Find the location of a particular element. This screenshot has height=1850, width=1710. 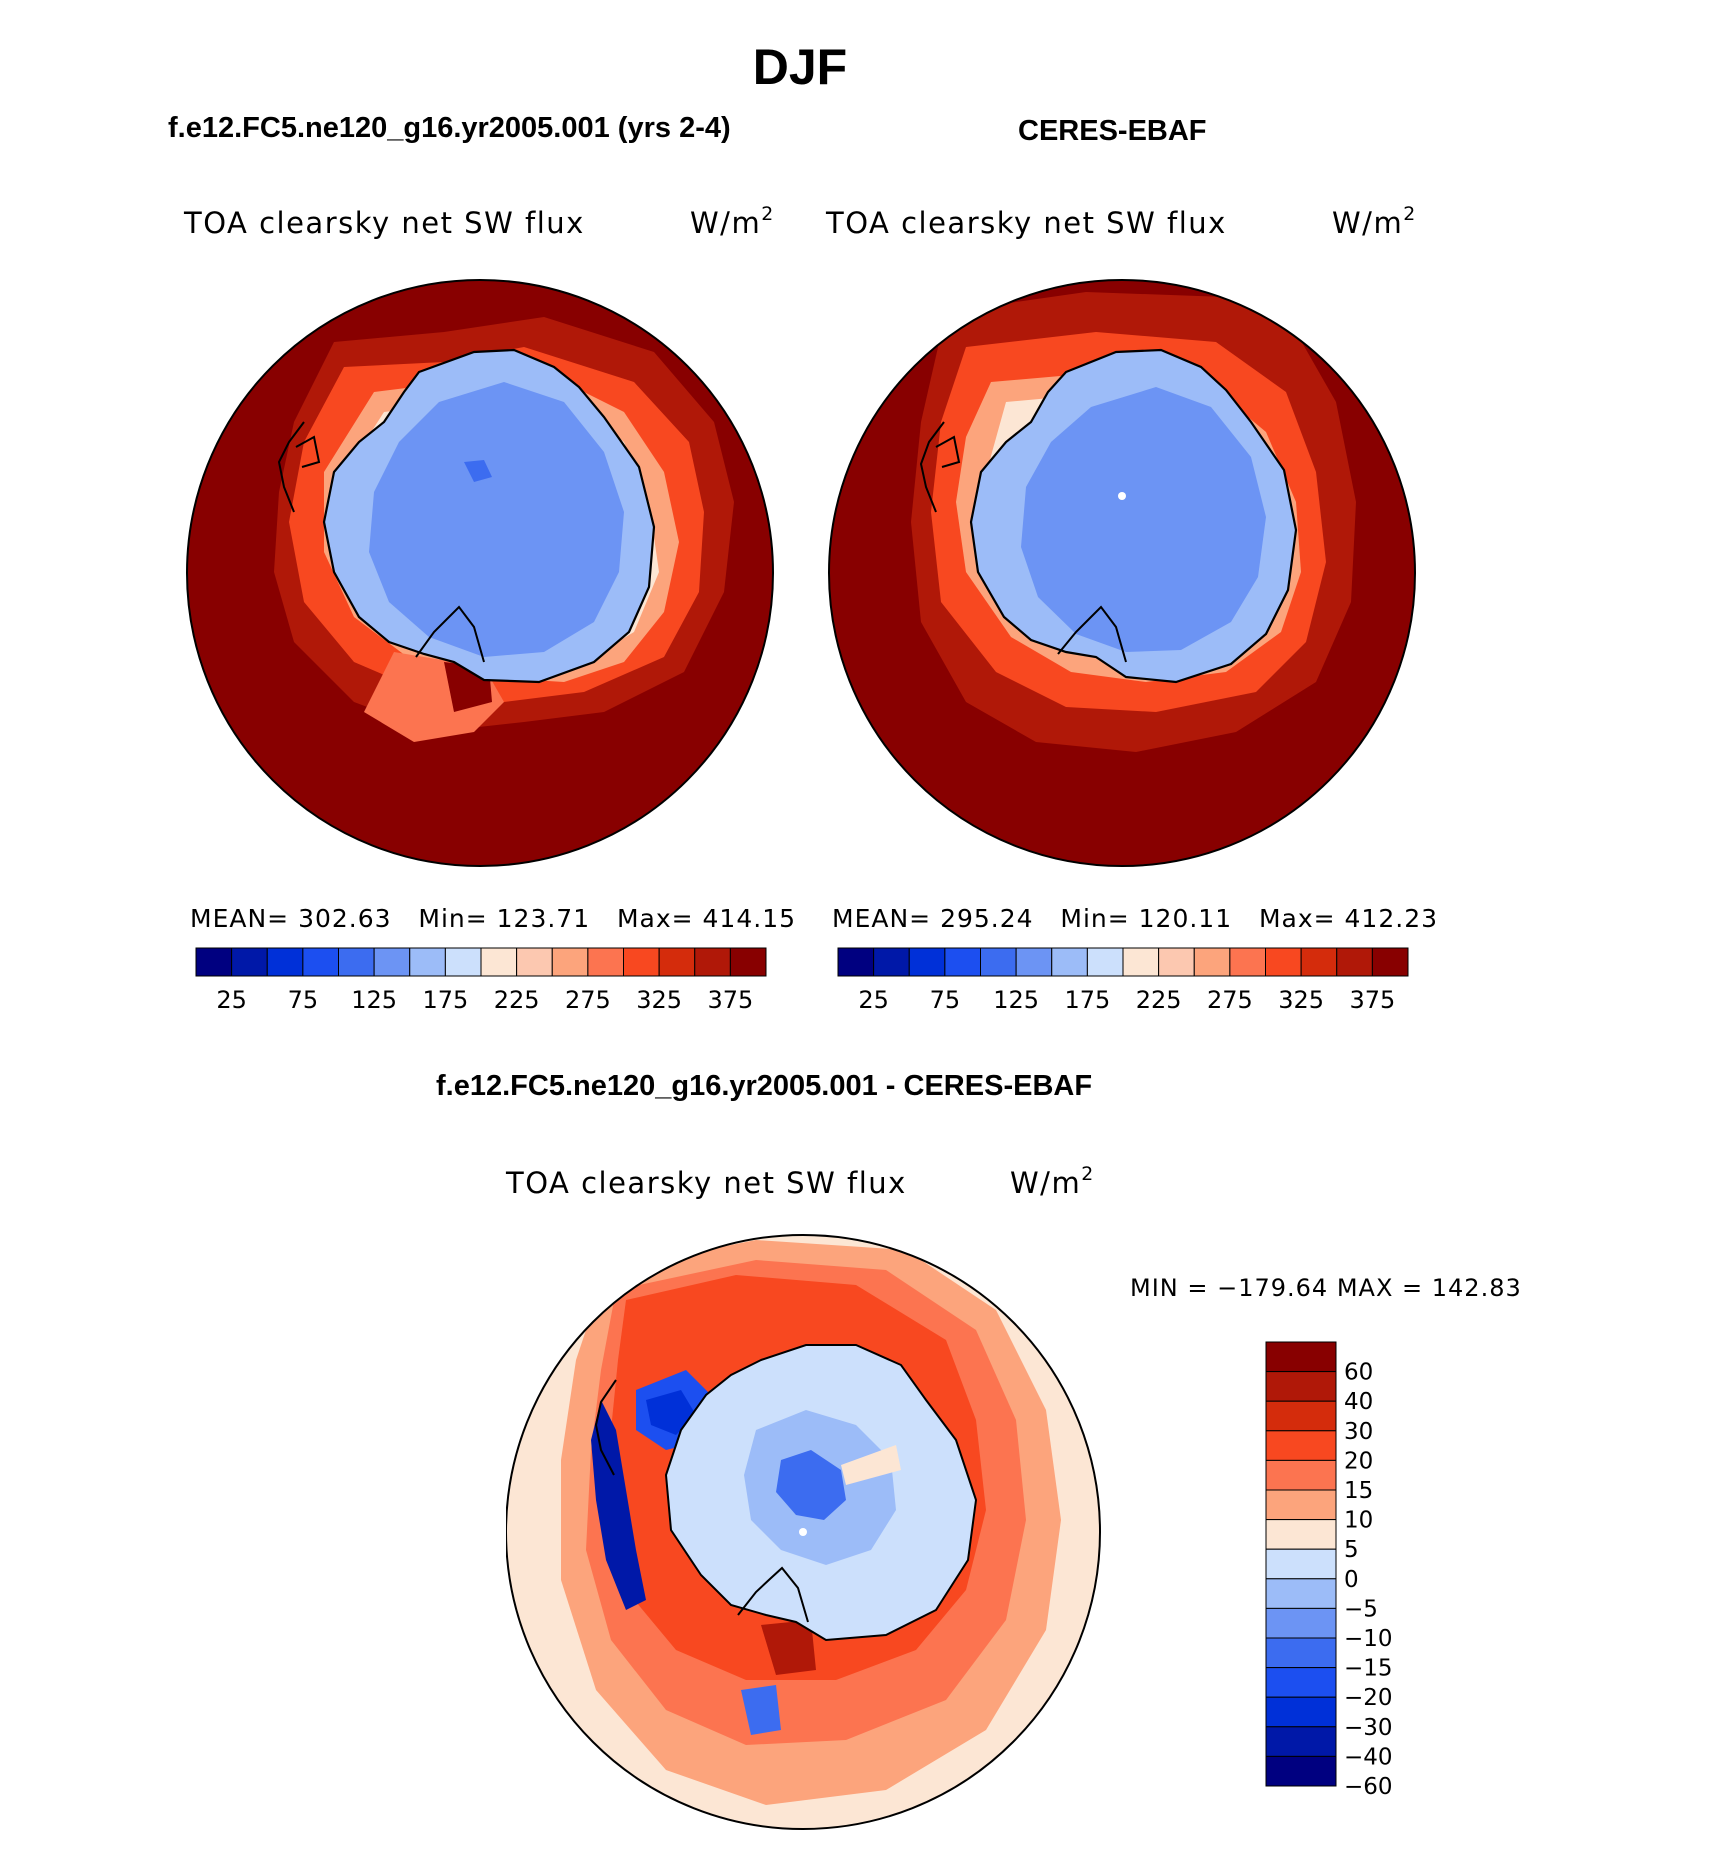

colorbar-tick-label: −5 is located at coordinates (1361, 1609).